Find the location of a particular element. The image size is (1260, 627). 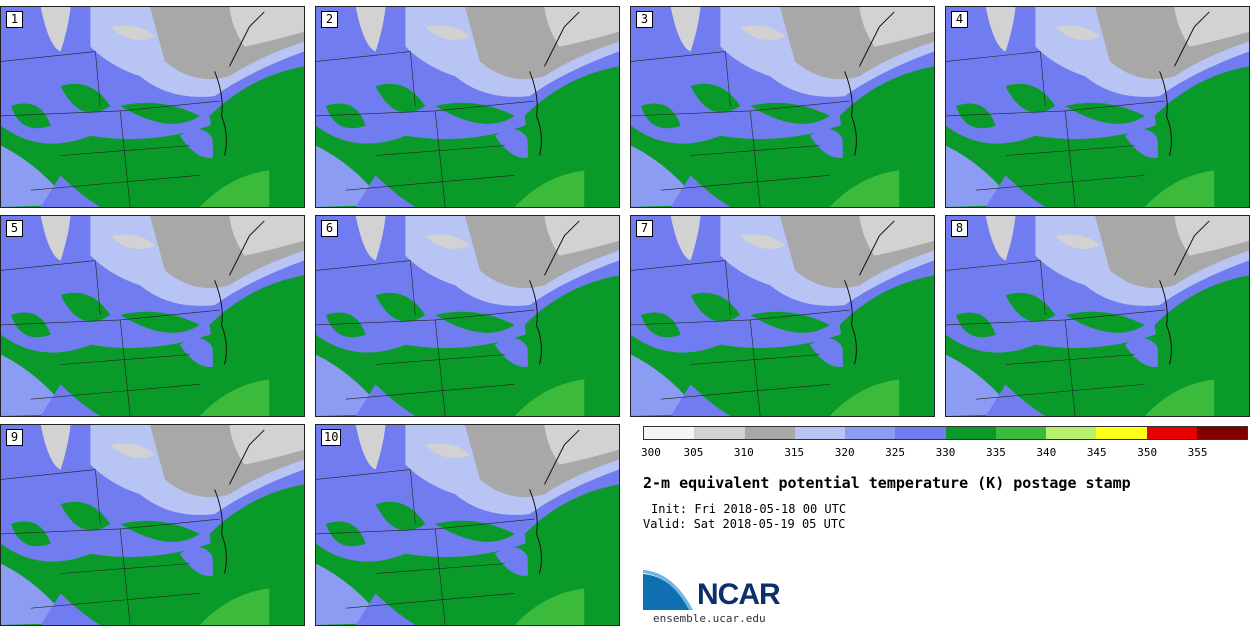

ensemble-member-map: 8 is located at coordinates (1097, 316).